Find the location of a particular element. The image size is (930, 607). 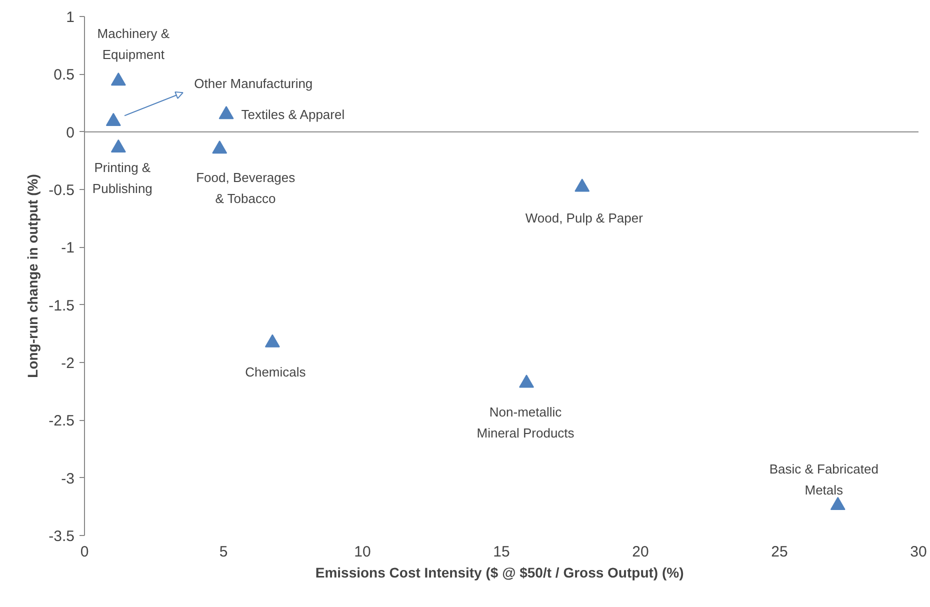

x-tick-label: 30 is located at coordinates (918, 552).